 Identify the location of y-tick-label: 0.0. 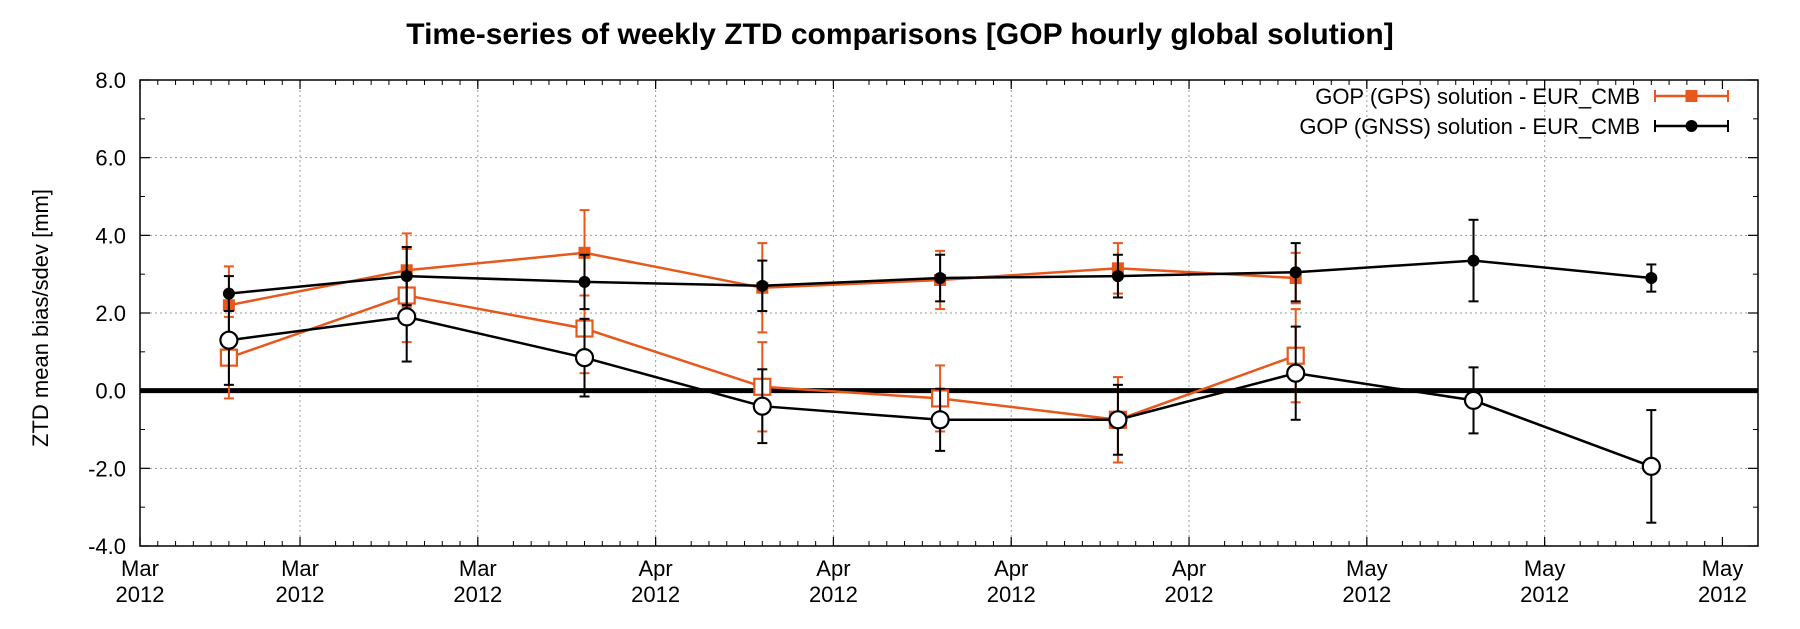
(110, 391).